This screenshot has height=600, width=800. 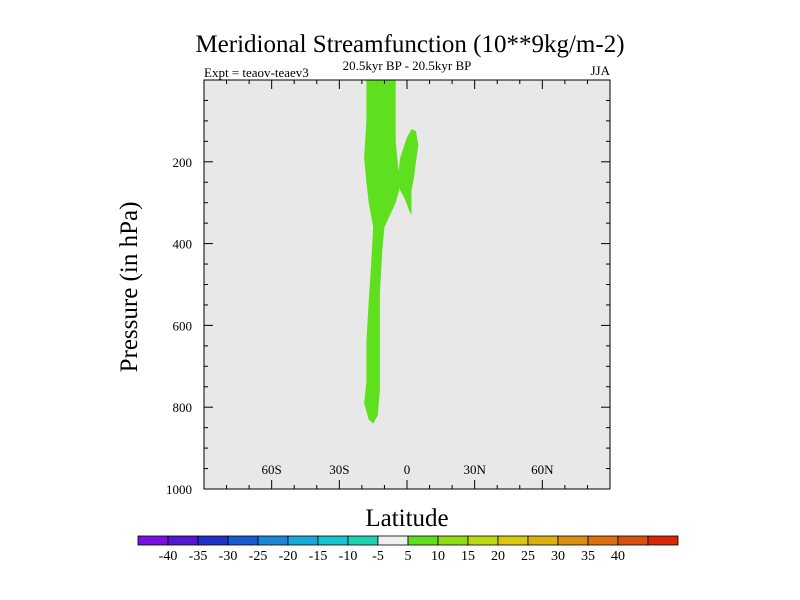 I want to click on colorbar-label: 25, so click(x=528, y=556).